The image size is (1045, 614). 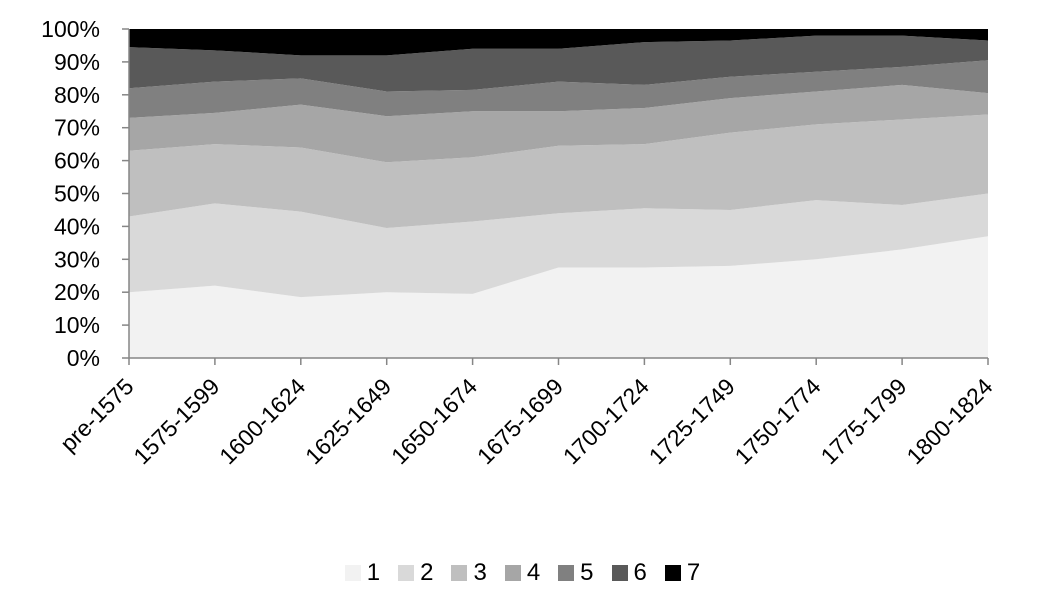 I want to click on y-tick-label: 50%, so click(x=77, y=194).